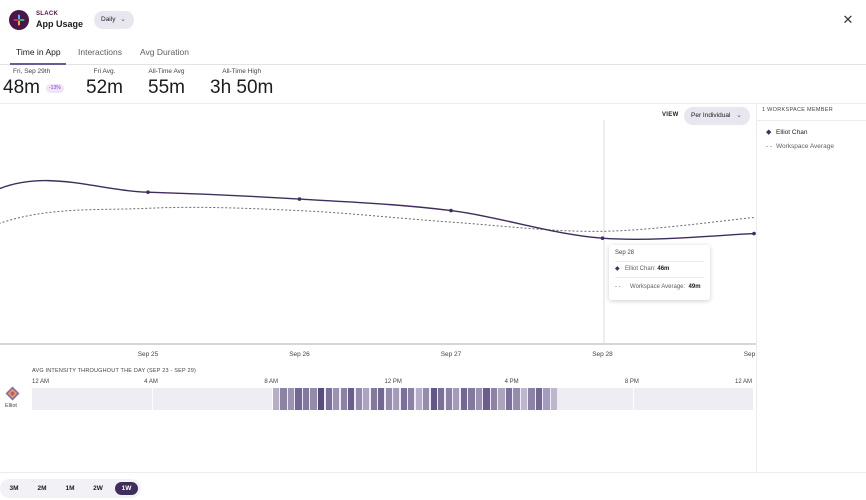 This screenshot has height=500, width=866. I want to click on x-tick-label: Sep 26, so click(299, 354).